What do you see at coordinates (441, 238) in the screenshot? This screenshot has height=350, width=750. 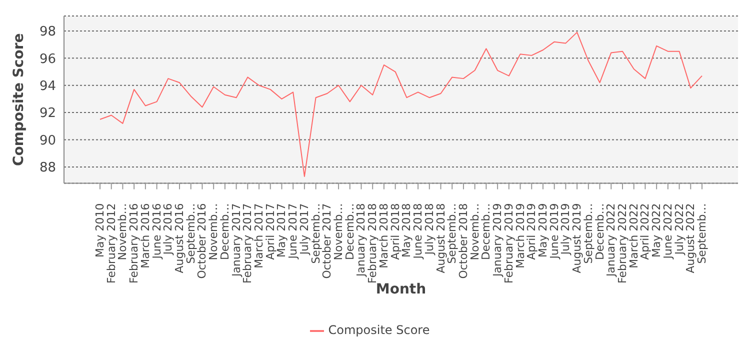 I see `x-tick-label: August 2018` at bounding box center [441, 238].